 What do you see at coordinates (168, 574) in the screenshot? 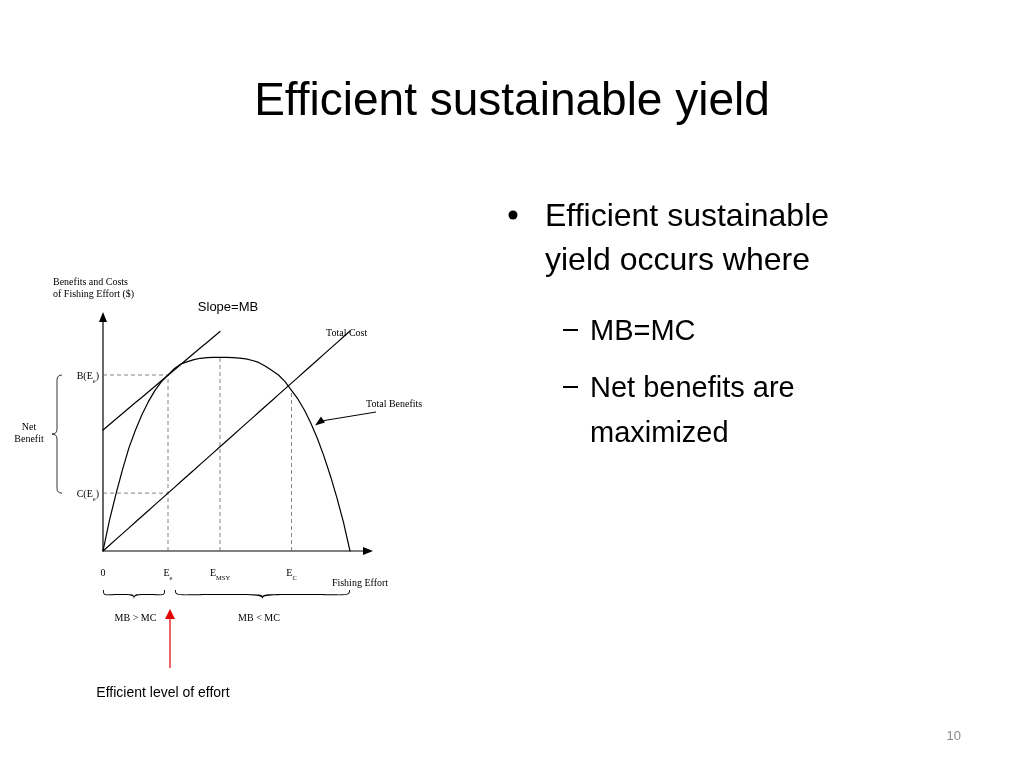
I see `x-tick-label: E$_{e}$` at bounding box center [168, 574].